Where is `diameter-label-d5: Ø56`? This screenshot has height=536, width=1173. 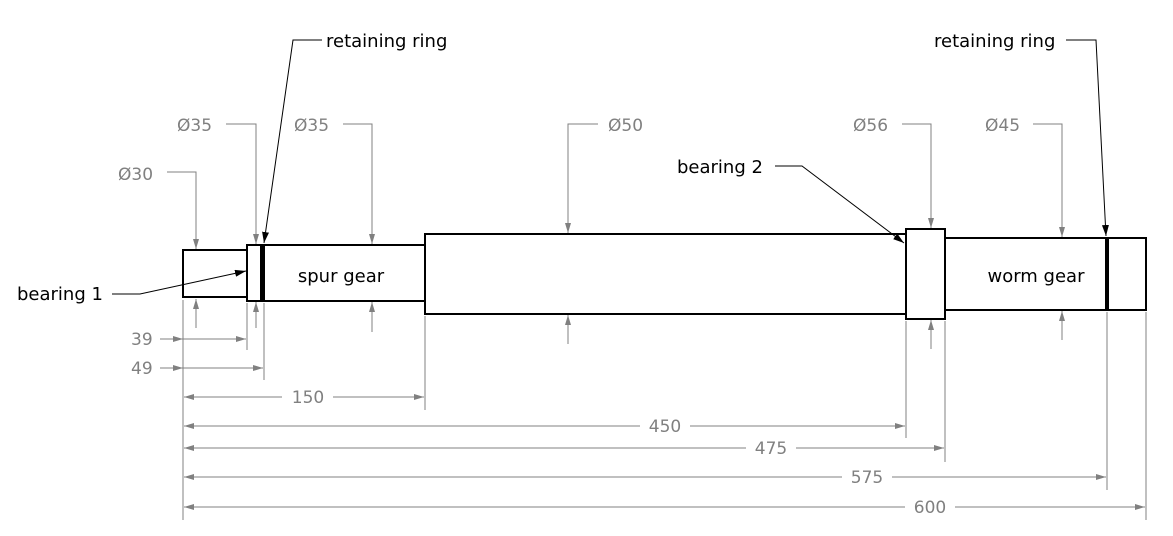 diameter-label-d5: Ø56 is located at coordinates (870, 126).